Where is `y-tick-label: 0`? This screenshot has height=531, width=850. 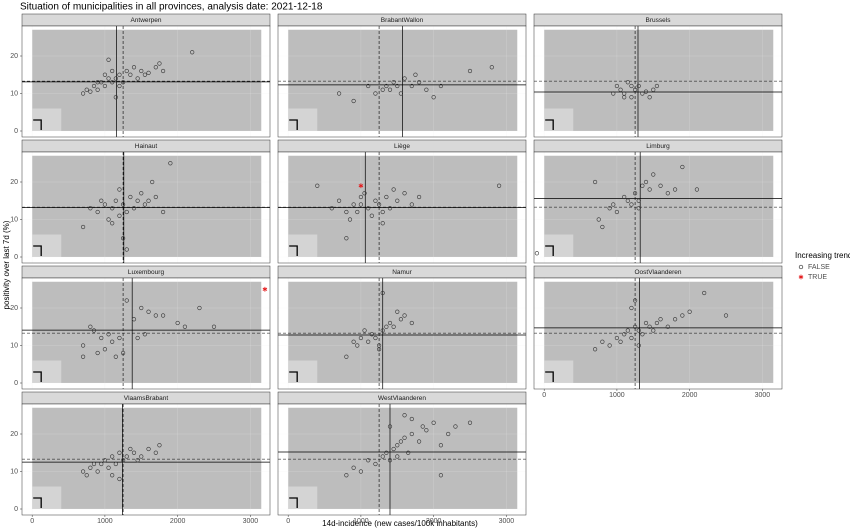
y-tick-label: 0 is located at coordinates (16, 257).